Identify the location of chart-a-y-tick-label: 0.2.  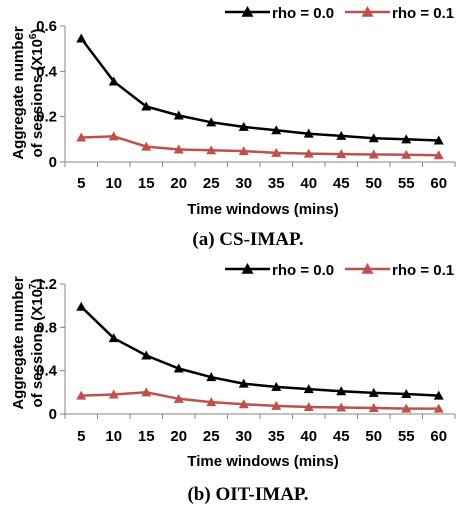
(46, 117).